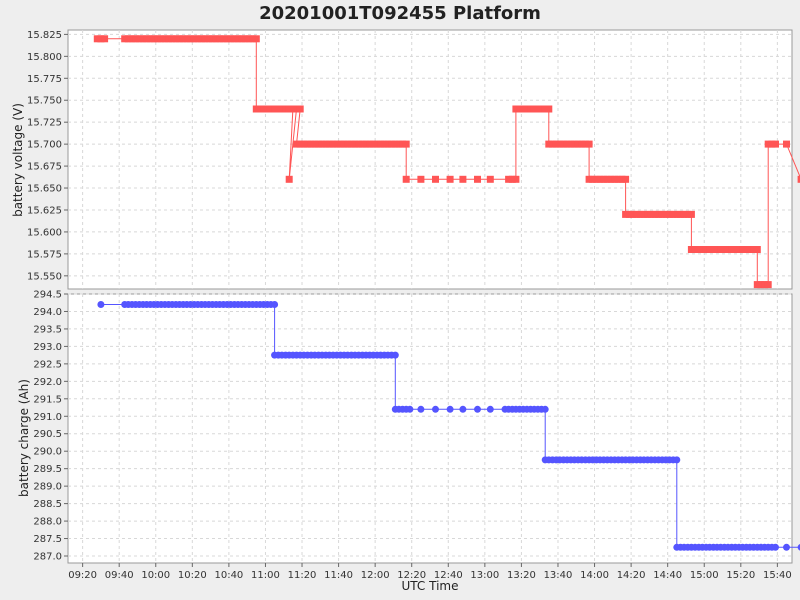  I want to click on x-tick-label: 15:00, so click(704, 575).